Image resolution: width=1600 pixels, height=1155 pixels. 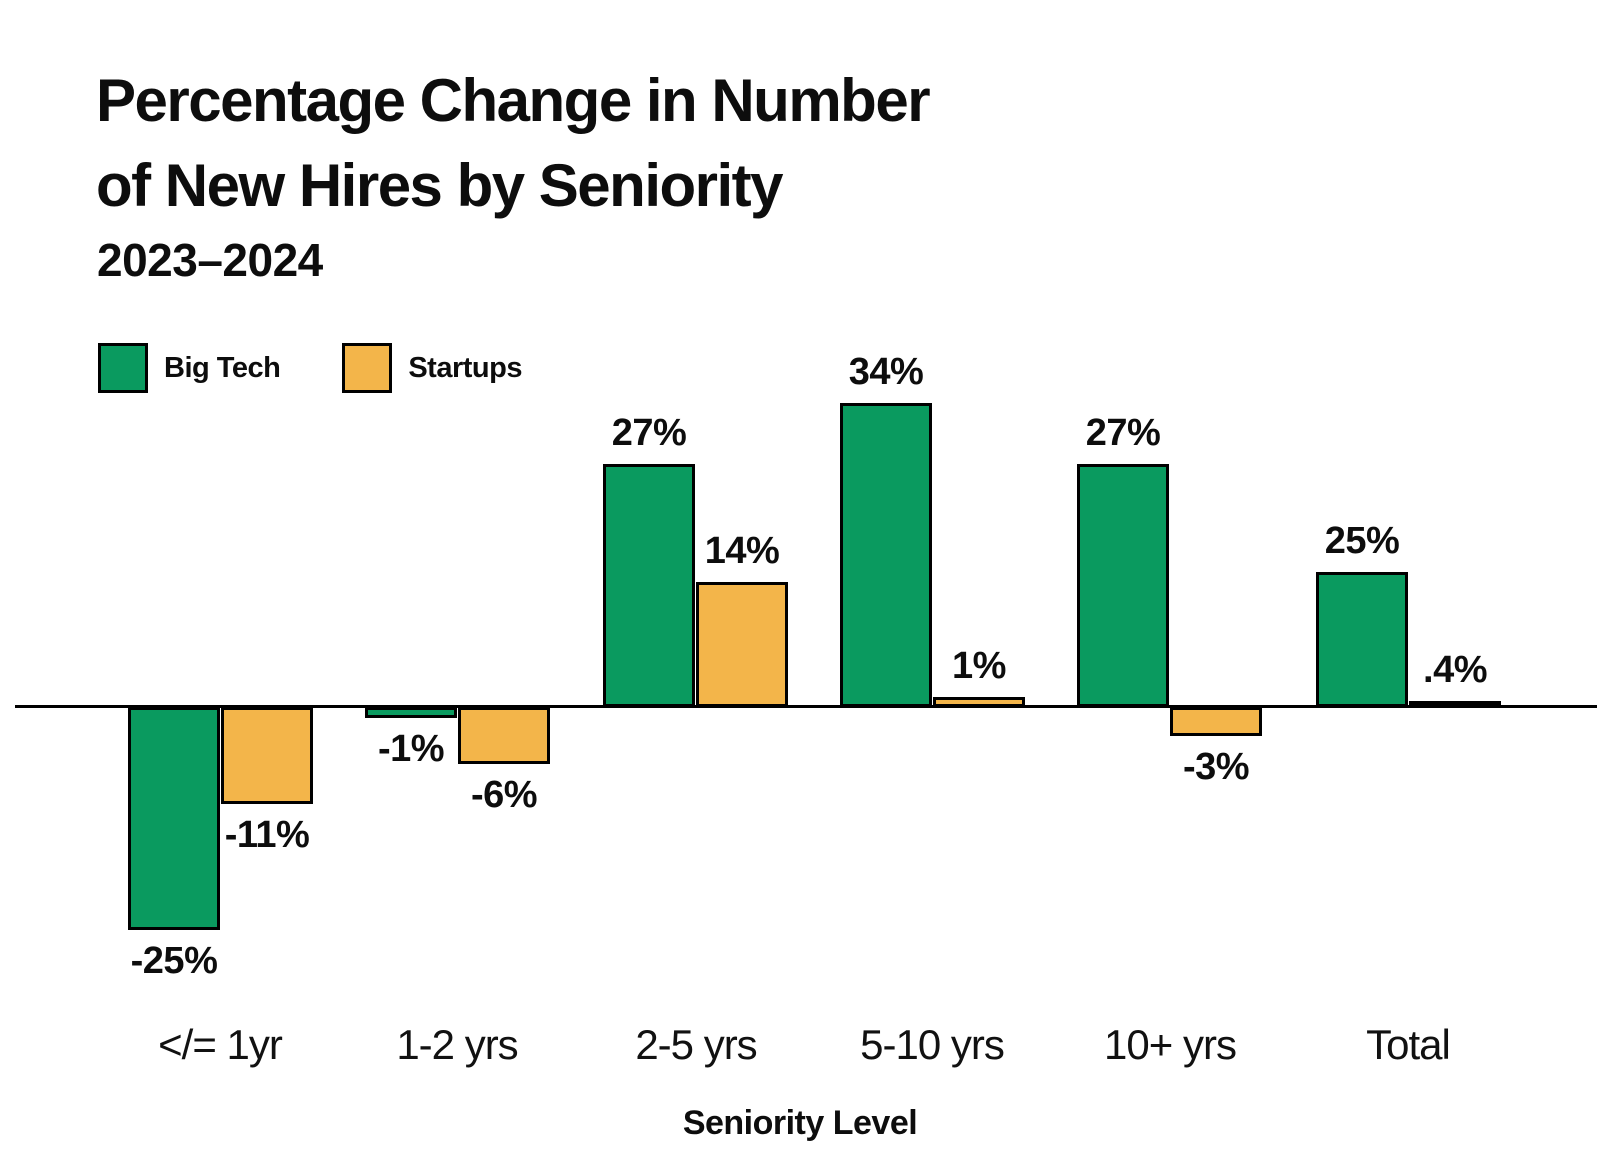 What do you see at coordinates (465, 367) in the screenshot?
I see `legend-label-startups: Startups` at bounding box center [465, 367].